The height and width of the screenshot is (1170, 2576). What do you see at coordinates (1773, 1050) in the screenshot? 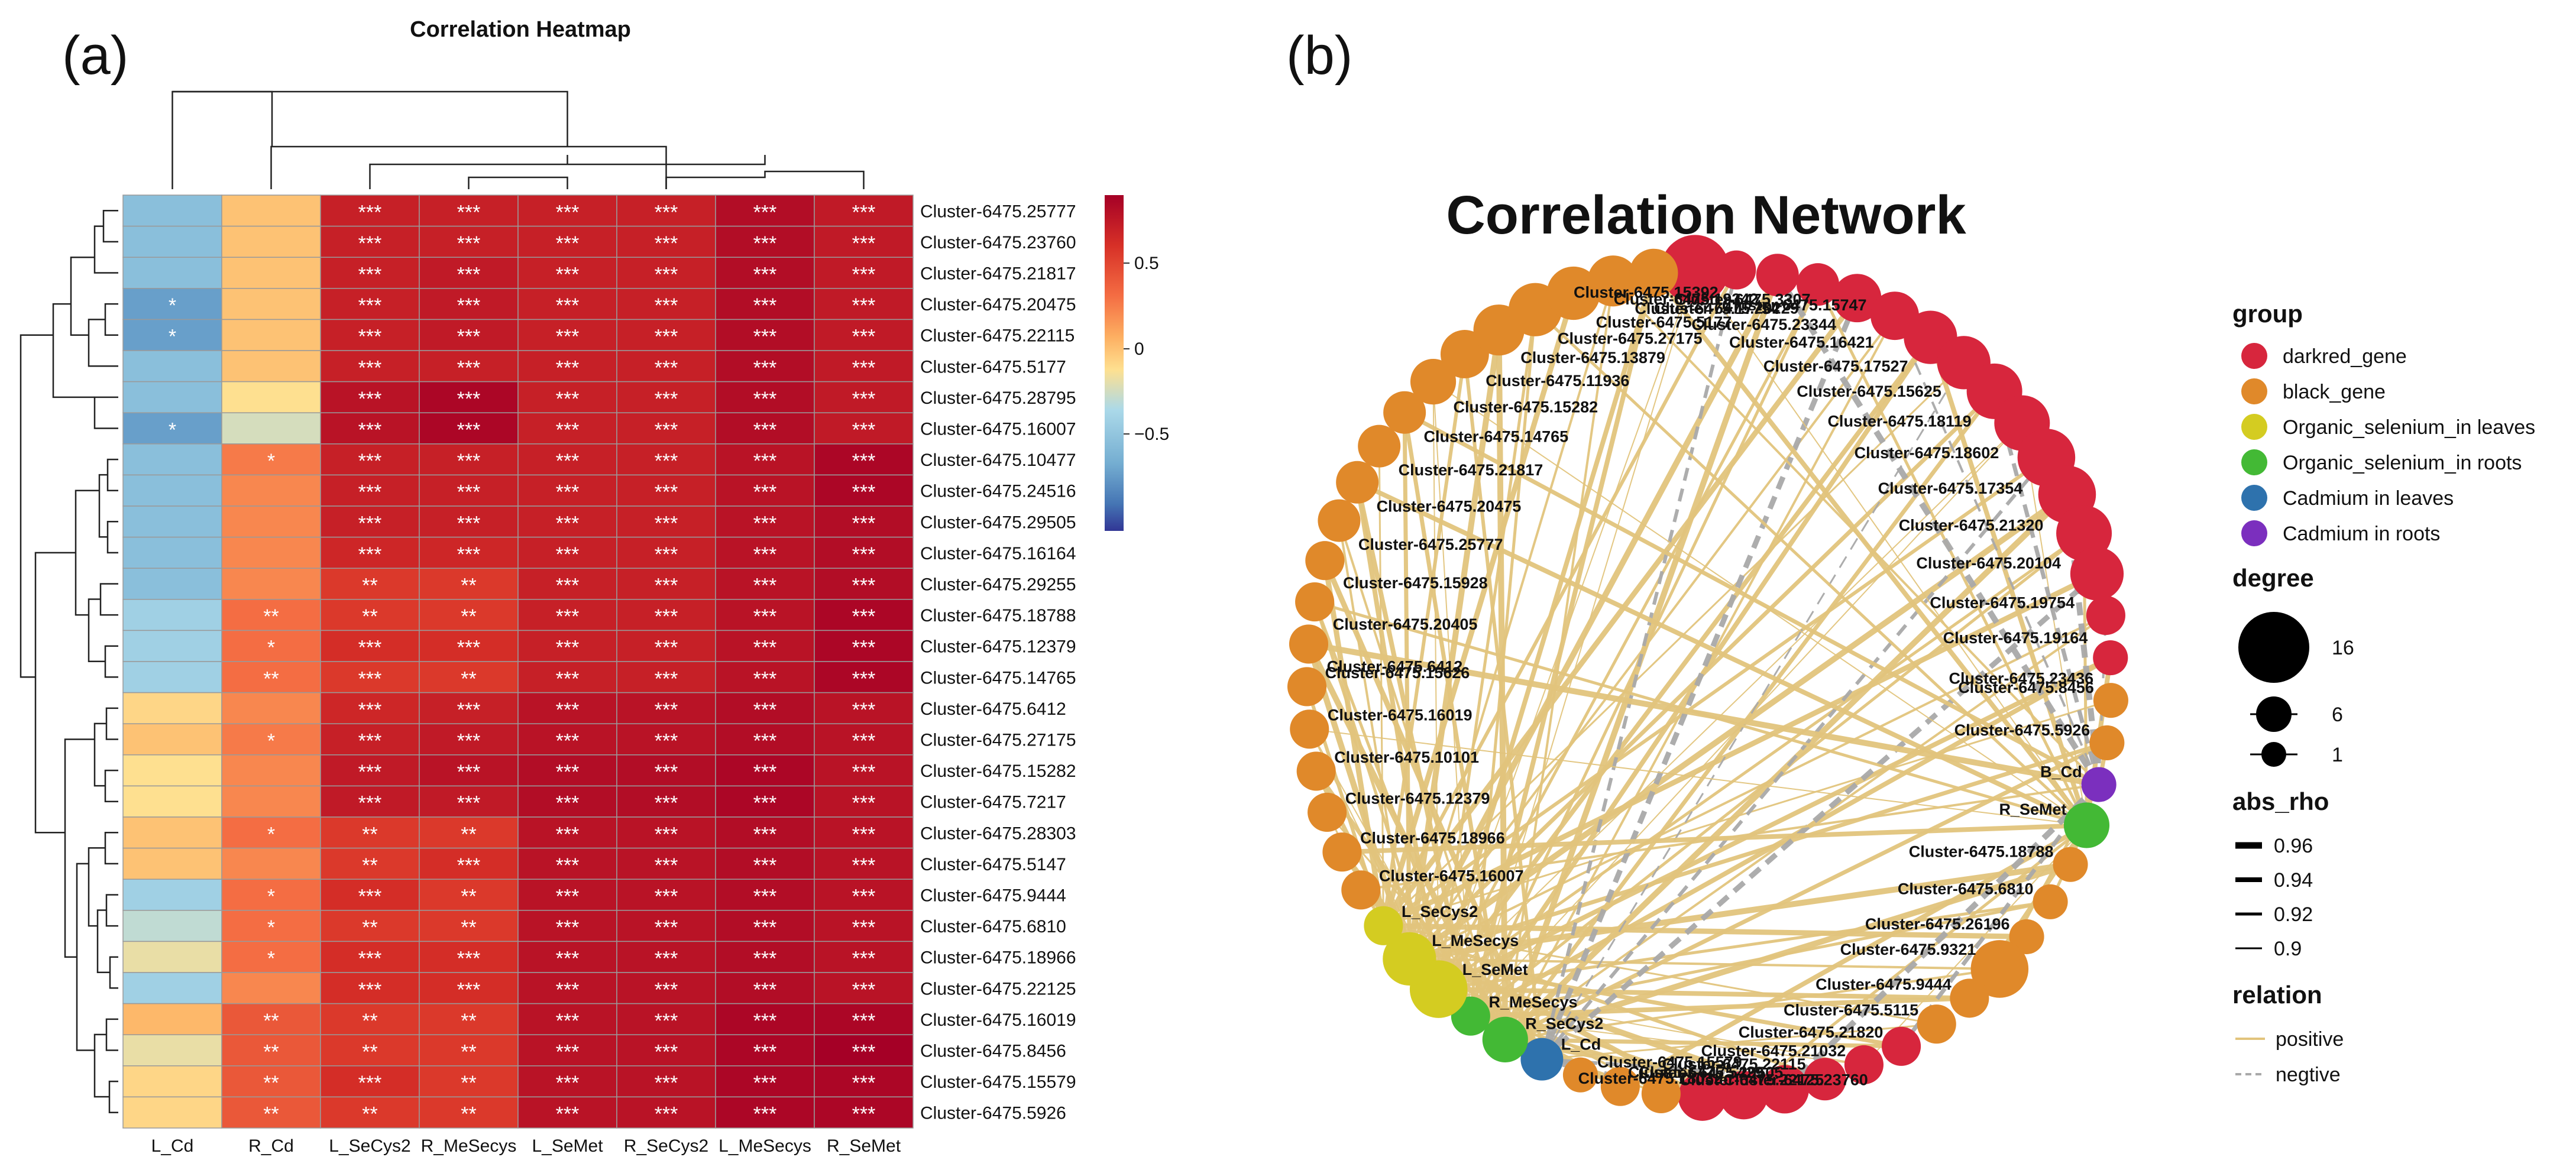
I see `network-node-label: Cluster-6475.21032` at bounding box center [1773, 1050].